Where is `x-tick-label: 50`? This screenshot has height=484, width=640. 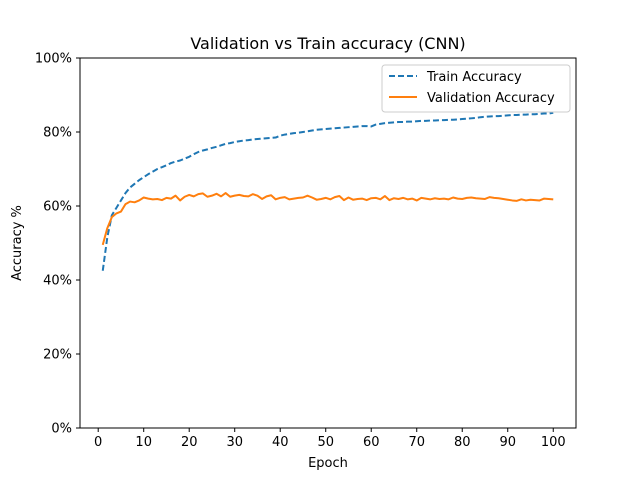 x-tick-label: 50 is located at coordinates (325, 442).